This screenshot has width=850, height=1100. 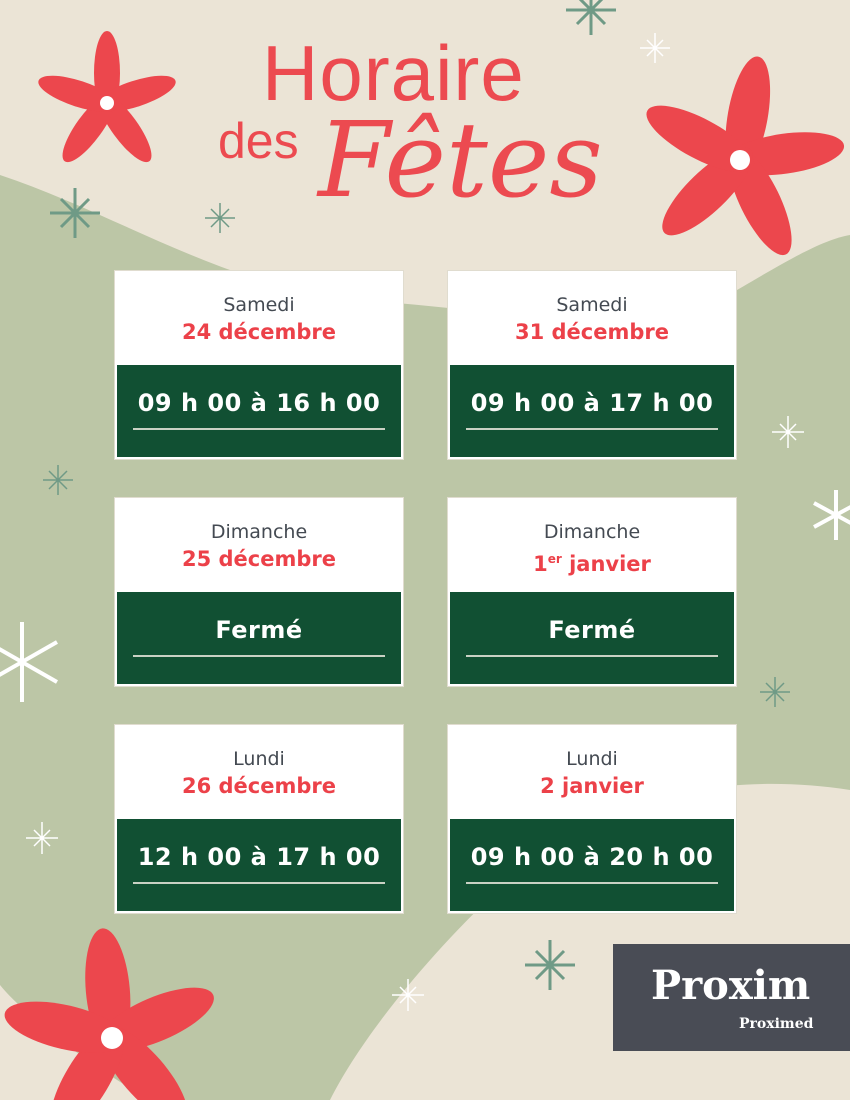 What do you see at coordinates (776, 1024) in the screenshot?
I see `logo-sub-brand: Proximed` at bounding box center [776, 1024].